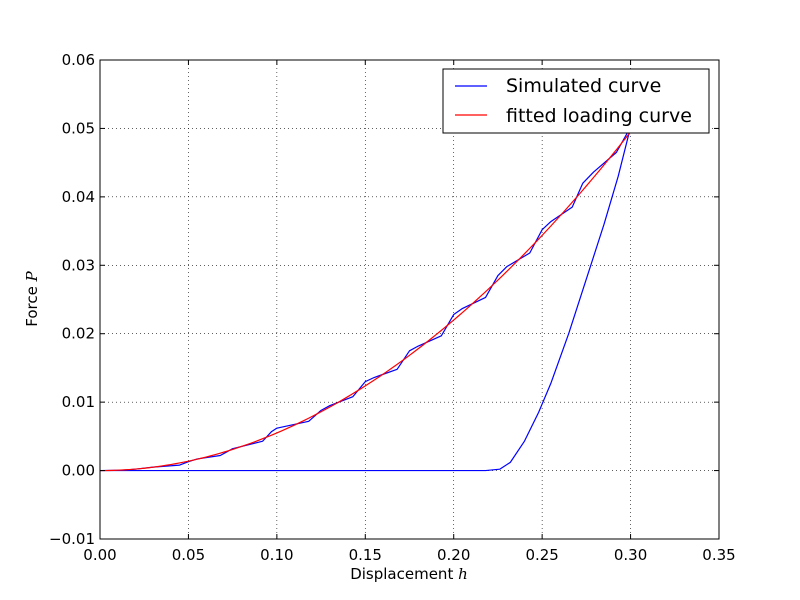  Describe the element at coordinates (72, 539) in the screenshot. I see `y-tick-label: −0.01` at that location.